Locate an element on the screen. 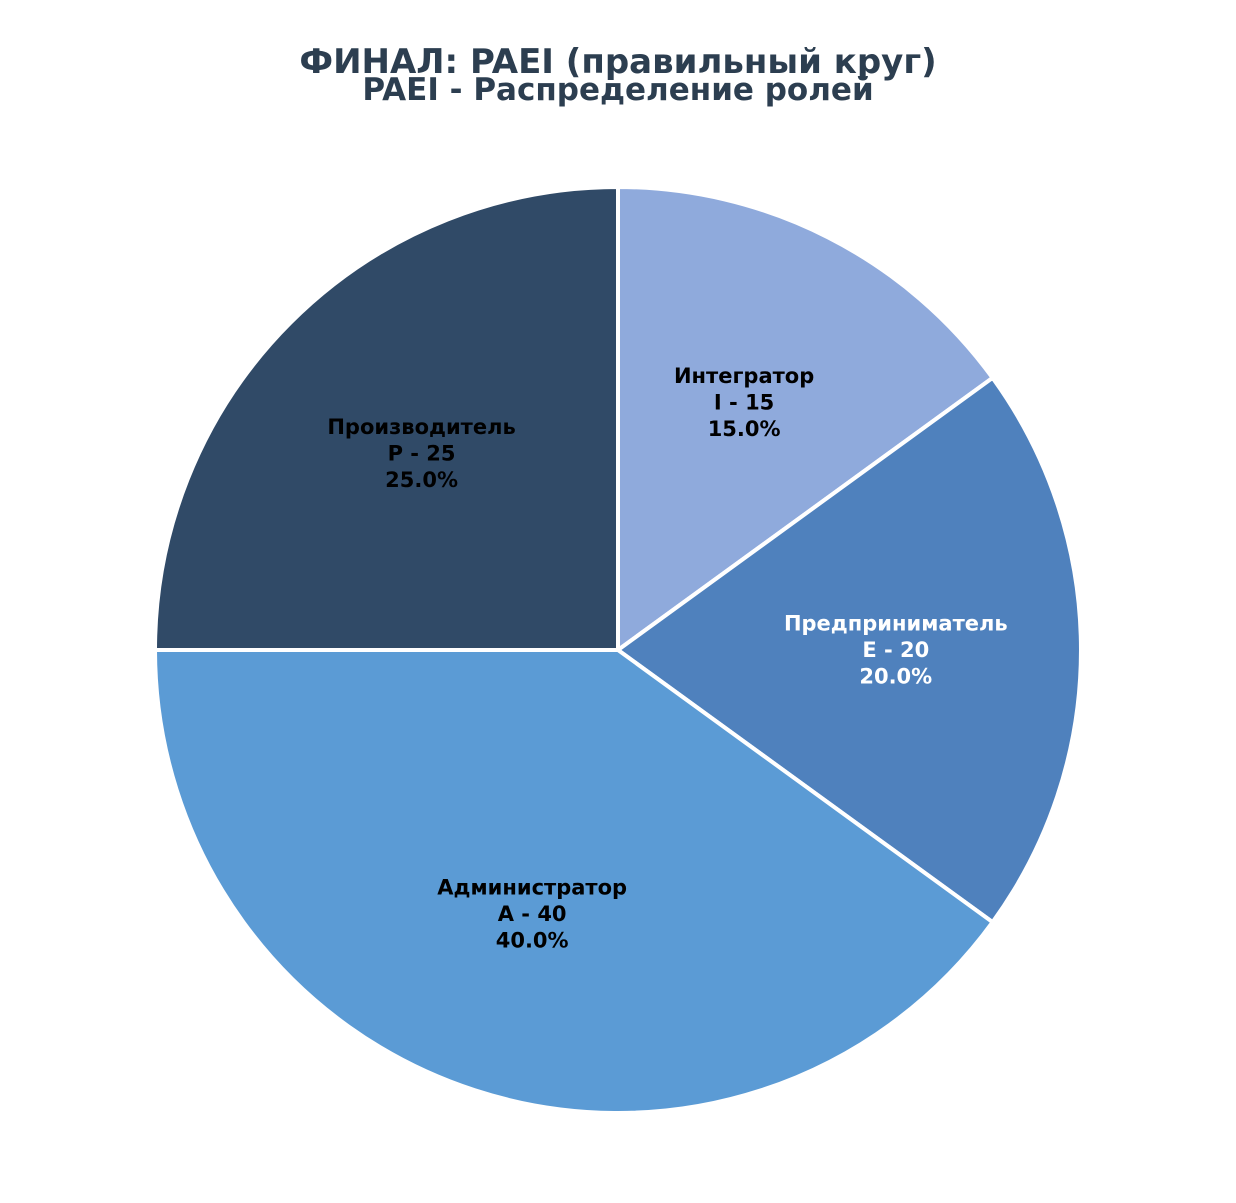  slice-label: Предприниматель E - 20 20.0% is located at coordinates (896, 650).